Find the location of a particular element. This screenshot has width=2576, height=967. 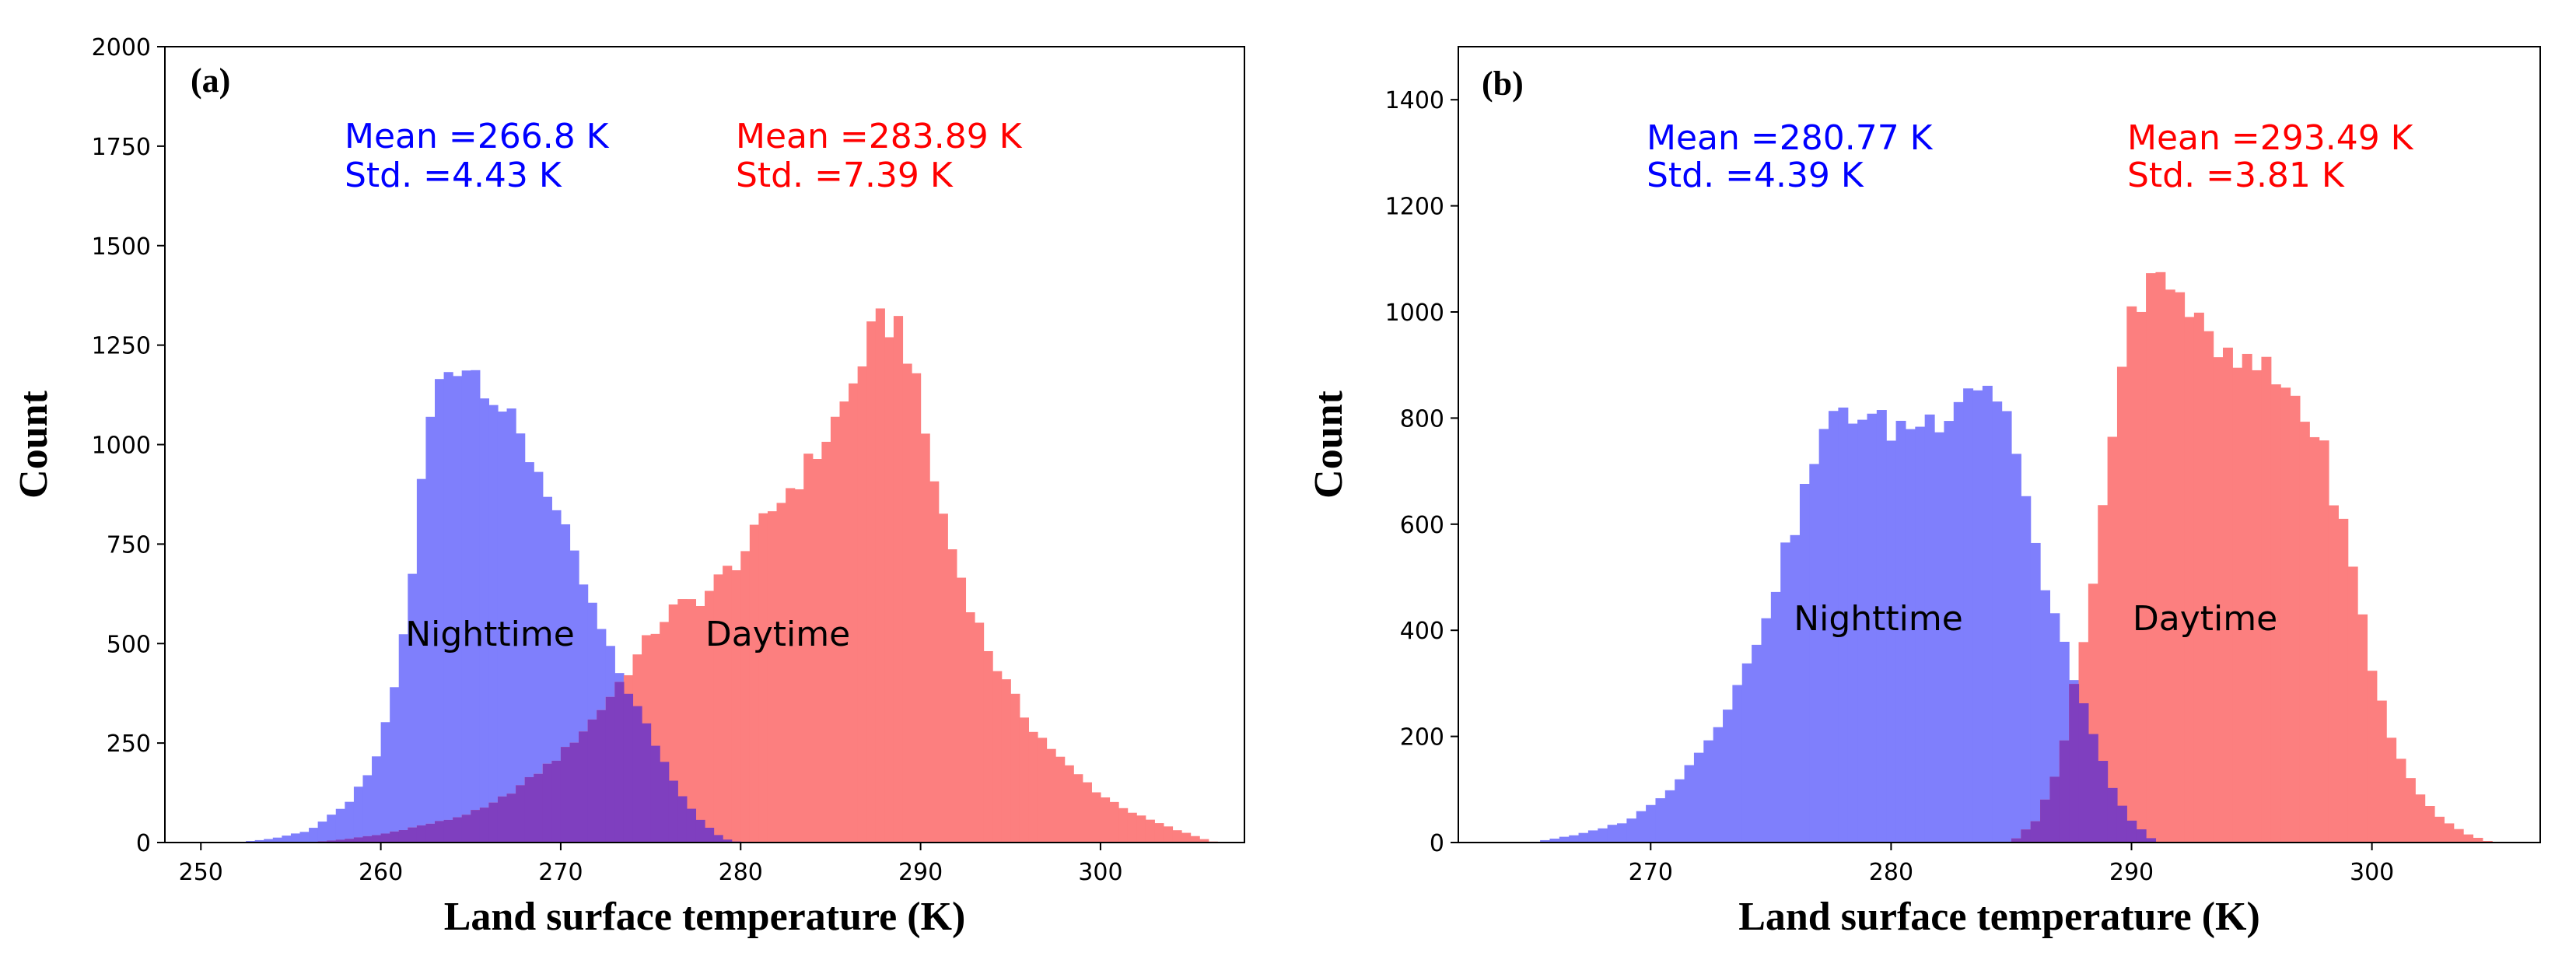

y-tick-label: 250 is located at coordinates (129, 744).